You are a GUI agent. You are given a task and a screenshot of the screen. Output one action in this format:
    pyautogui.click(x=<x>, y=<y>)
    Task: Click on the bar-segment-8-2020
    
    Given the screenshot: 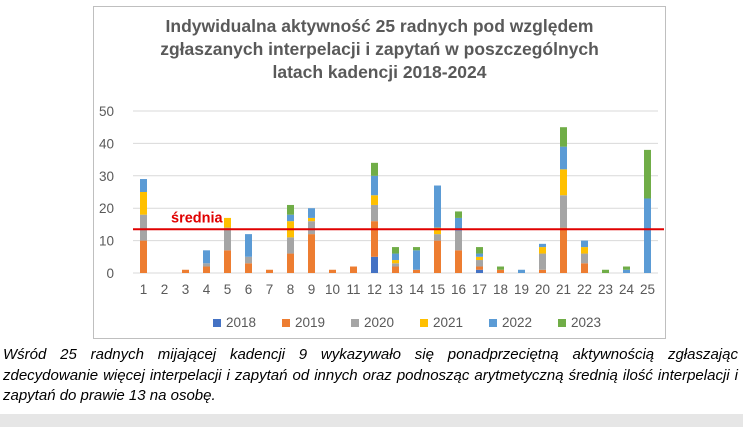 What is the action you would take?
    pyautogui.click(x=290, y=245)
    